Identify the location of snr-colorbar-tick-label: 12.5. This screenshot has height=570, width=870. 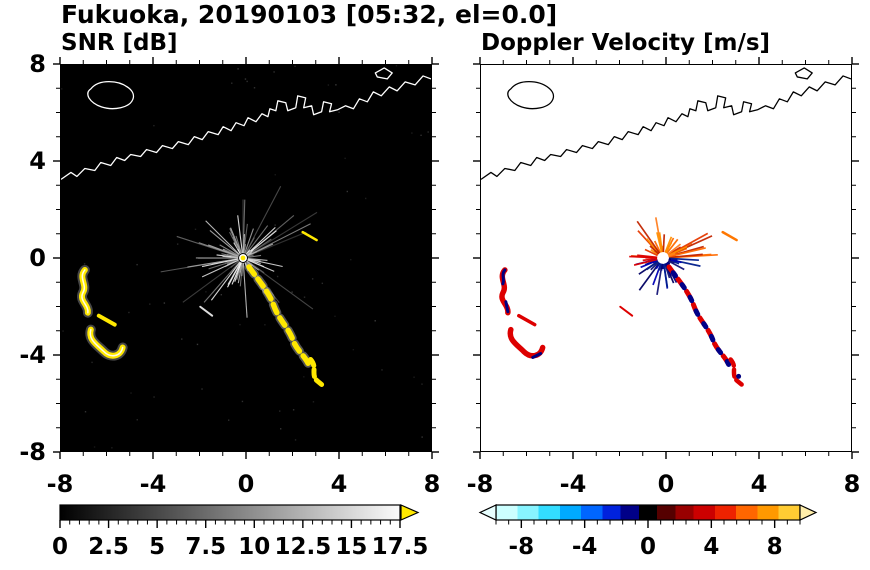
(303, 547).